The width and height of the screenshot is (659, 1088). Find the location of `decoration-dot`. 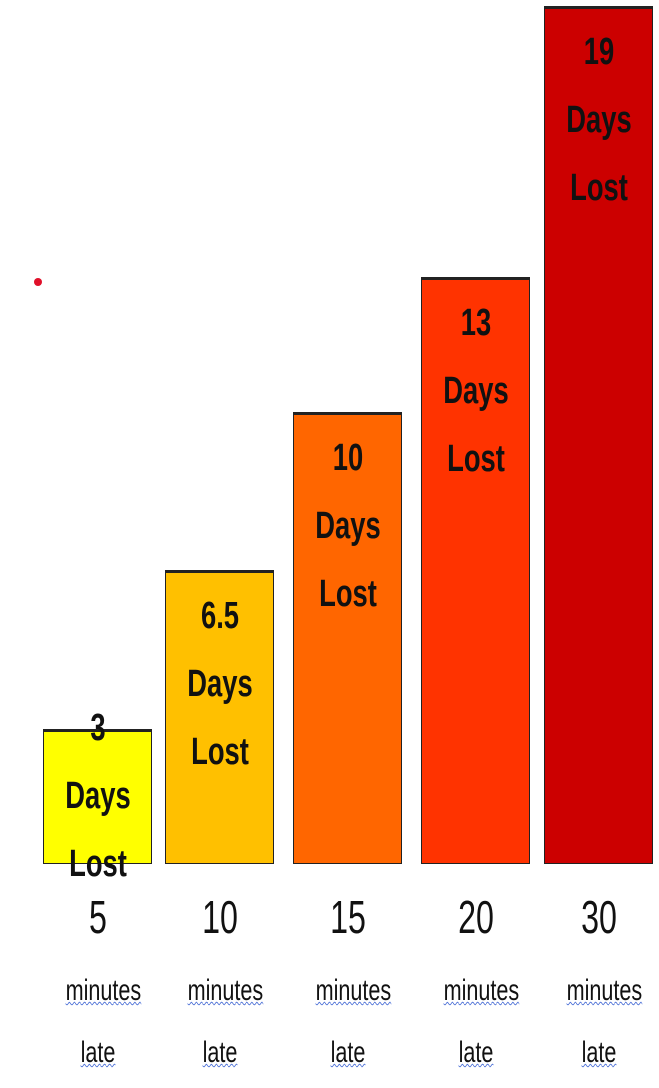

decoration-dot is located at coordinates (38, 282).